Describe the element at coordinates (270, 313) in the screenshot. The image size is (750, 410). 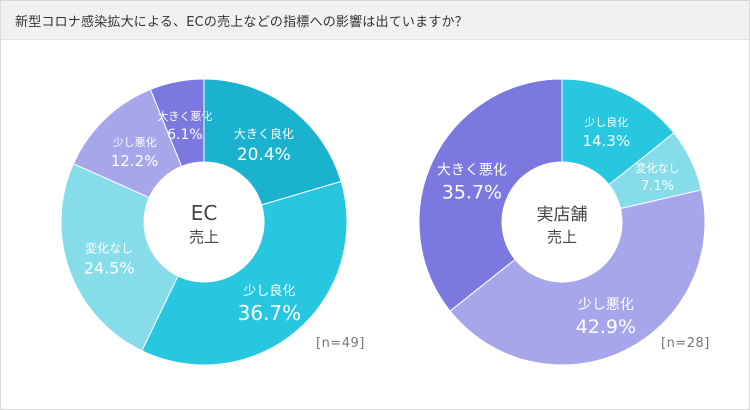
I see `slice-value-label: 36.7%` at that location.